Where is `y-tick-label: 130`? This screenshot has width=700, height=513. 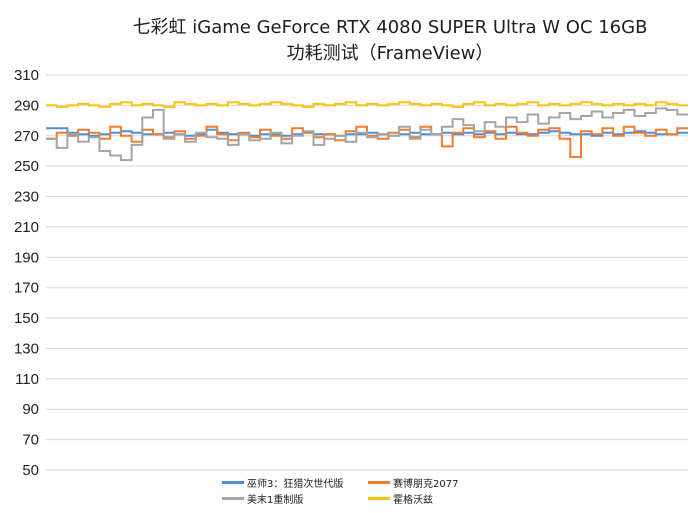 y-tick-label: 130 is located at coordinates (26, 348).